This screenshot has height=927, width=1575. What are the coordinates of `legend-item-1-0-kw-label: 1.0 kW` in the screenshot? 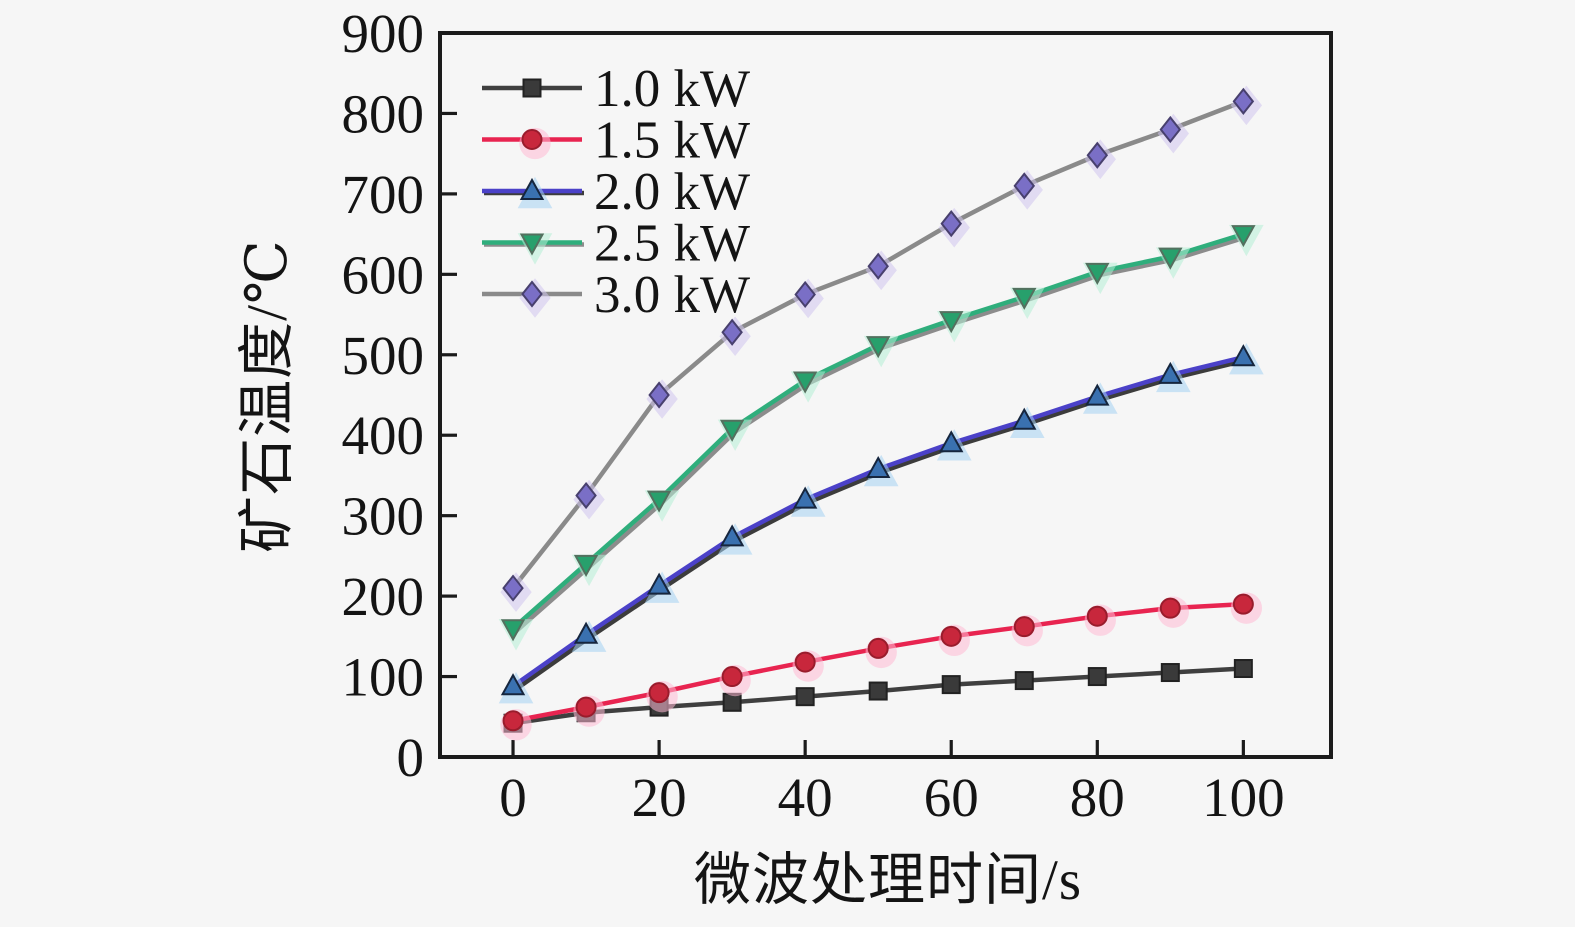 It's located at (672, 89).